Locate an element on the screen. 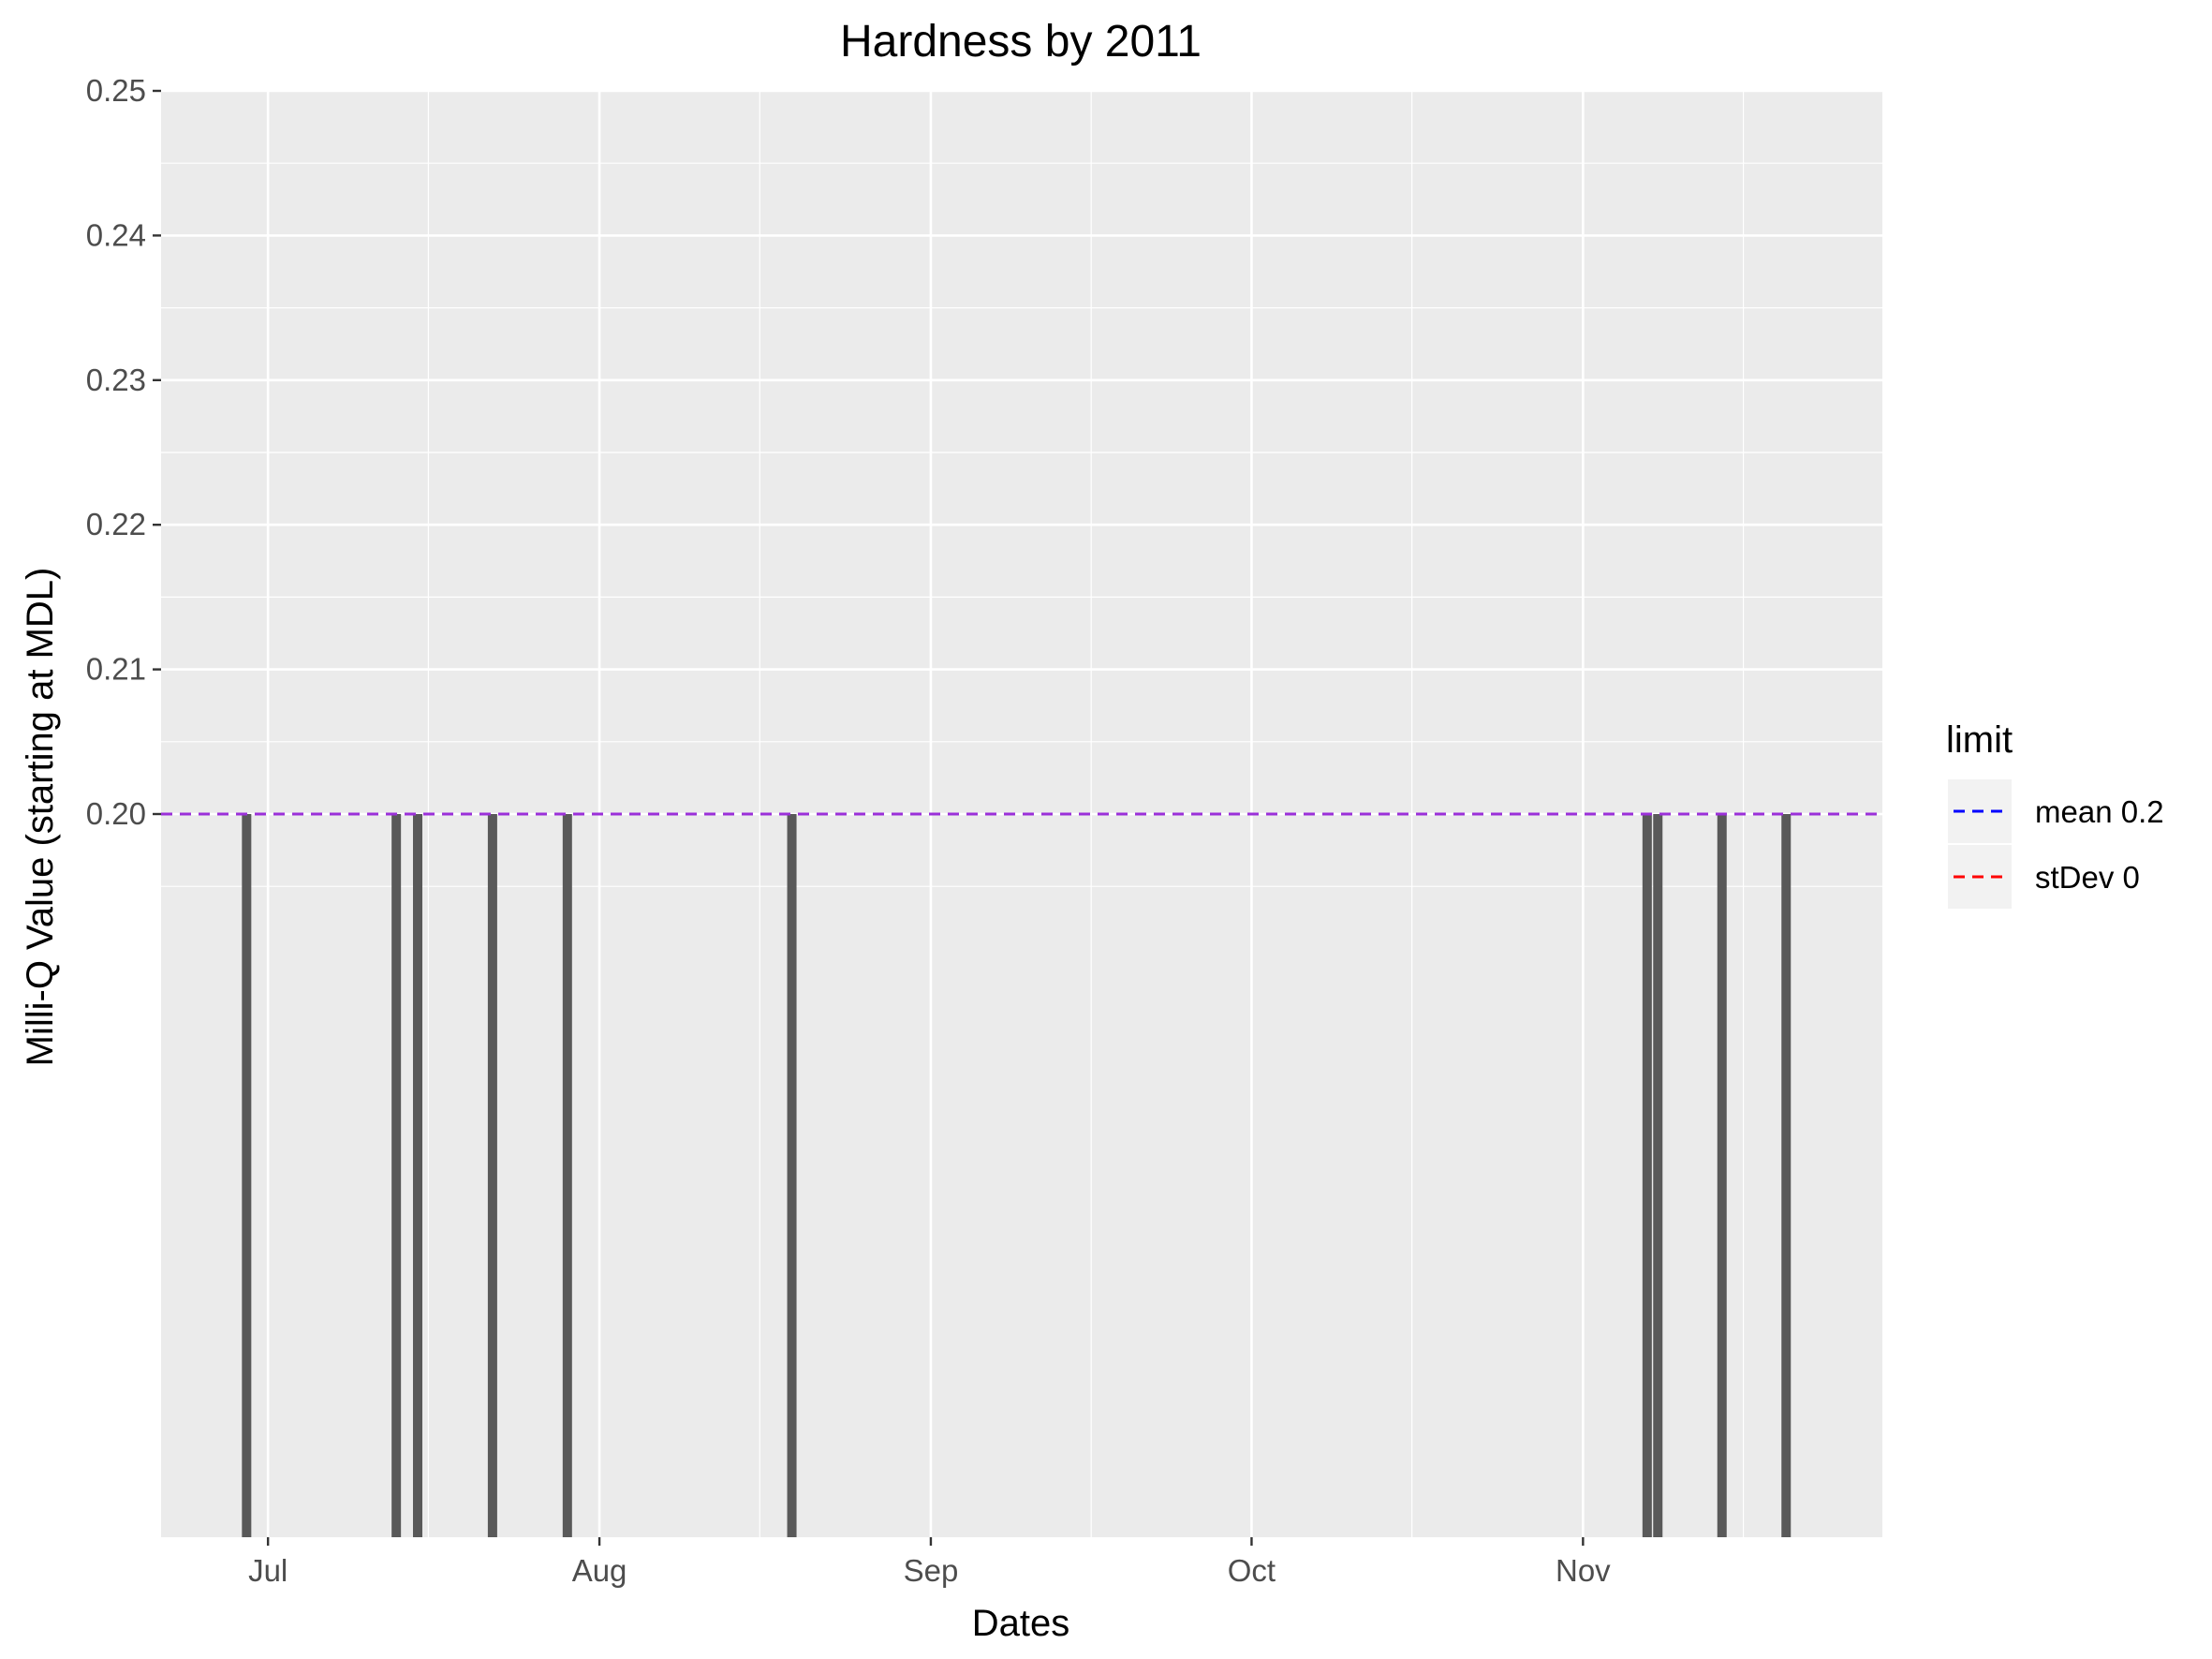  y-tick-label: 0.22 is located at coordinates (116, 524).